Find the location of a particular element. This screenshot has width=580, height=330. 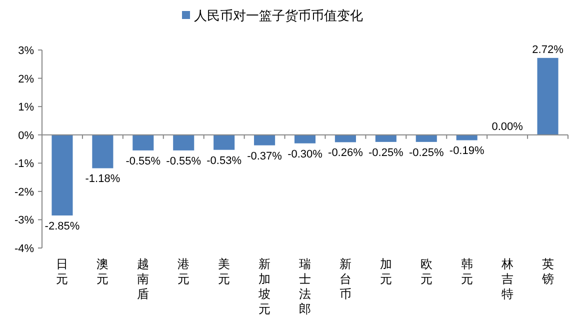

y-tick-label: -3% is located at coordinates (24, 220).